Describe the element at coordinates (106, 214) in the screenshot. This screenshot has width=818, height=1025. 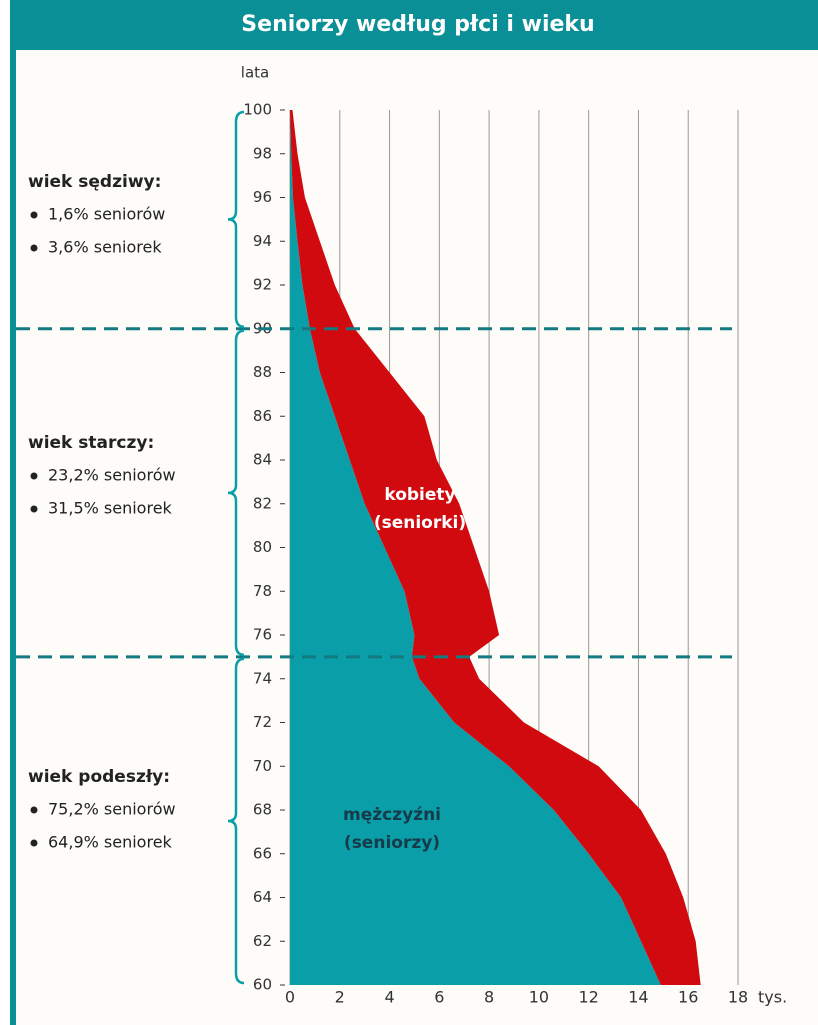
I see `group-item: 1,6% seniorów` at that location.